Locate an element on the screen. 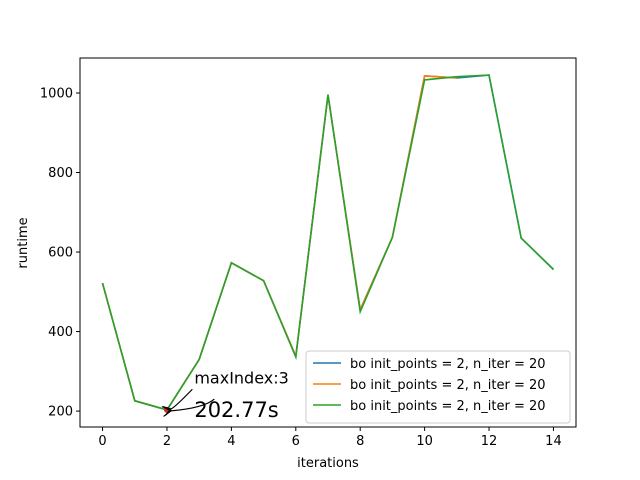 The image size is (640, 480). x-tick-label: 6 is located at coordinates (296, 441).